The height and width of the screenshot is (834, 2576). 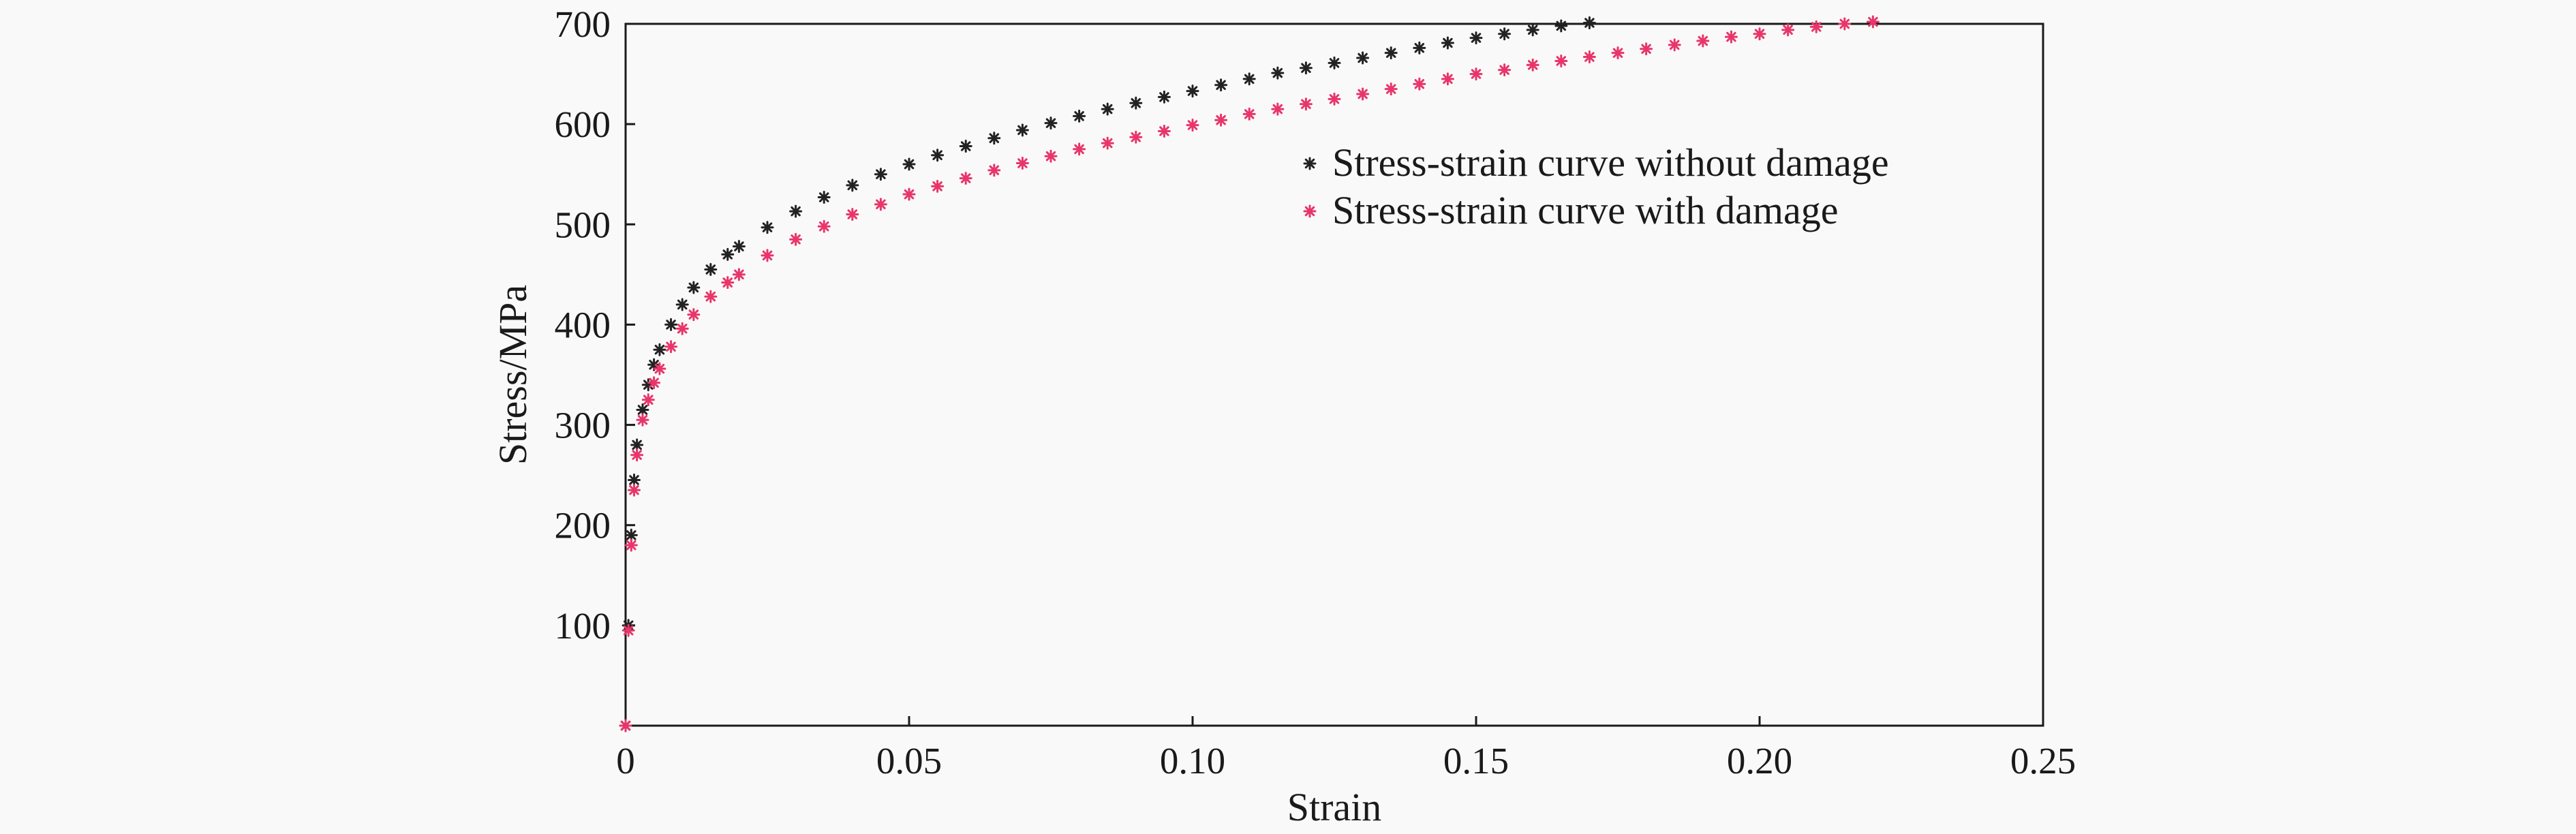 What do you see at coordinates (583, 324) in the screenshot?
I see `y-tick-label: 400` at bounding box center [583, 324].